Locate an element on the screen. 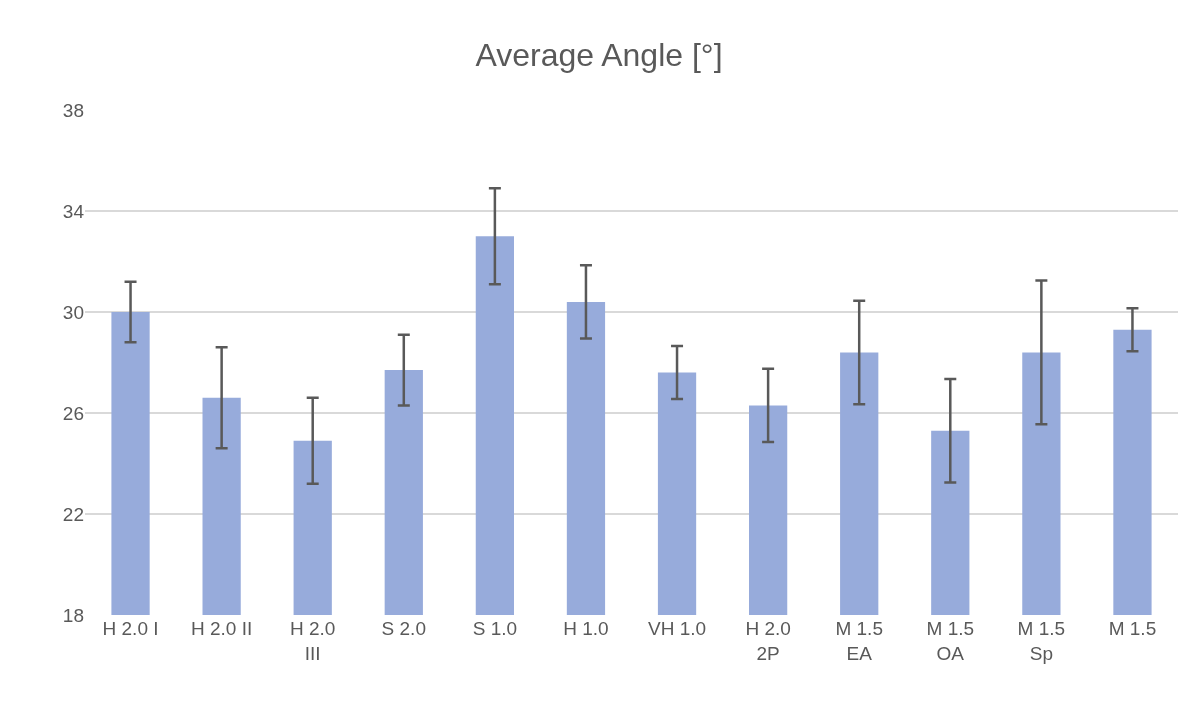  y-tick-label: 22 is located at coordinates (73, 514).